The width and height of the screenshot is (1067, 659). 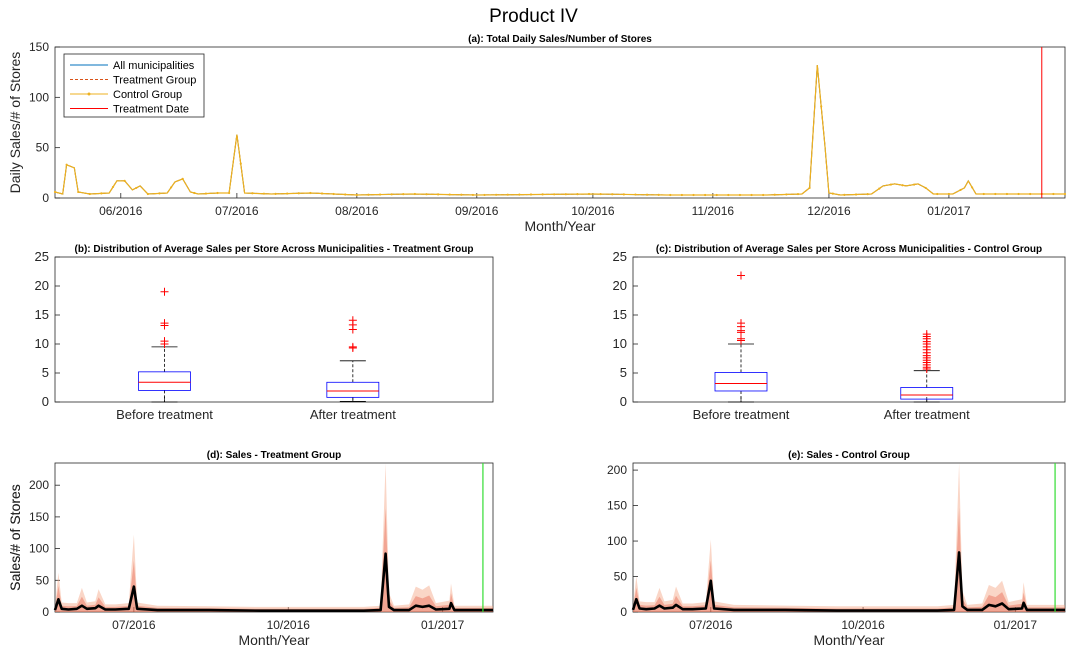 I want to click on panel-title: (a): Total Daily Sales/Number of Stores, so click(x=560, y=39).